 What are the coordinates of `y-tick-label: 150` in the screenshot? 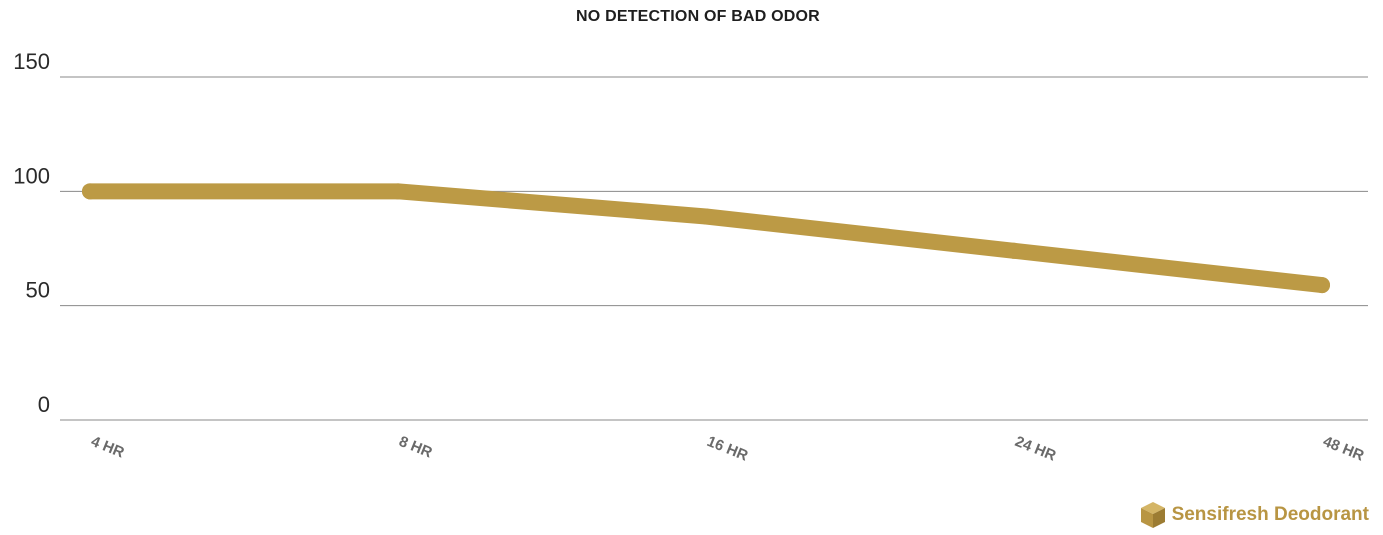 It's located at (31, 61).